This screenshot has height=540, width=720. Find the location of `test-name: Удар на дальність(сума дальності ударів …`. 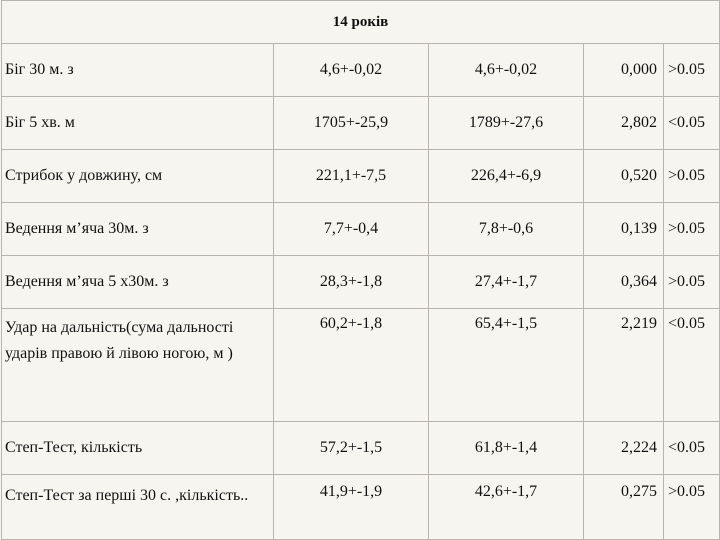

test-name: Удар на дальність(сума дальності ударів … is located at coordinates (137, 365).